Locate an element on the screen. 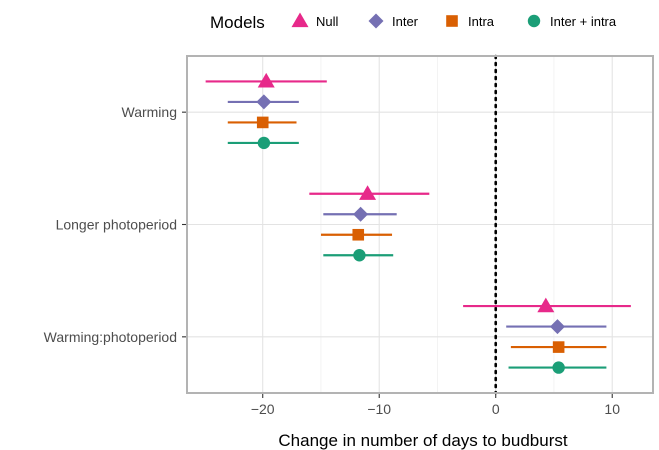 The height and width of the screenshot is (450, 659). y-tick-label: Longer photoperiod is located at coordinates (116, 225).